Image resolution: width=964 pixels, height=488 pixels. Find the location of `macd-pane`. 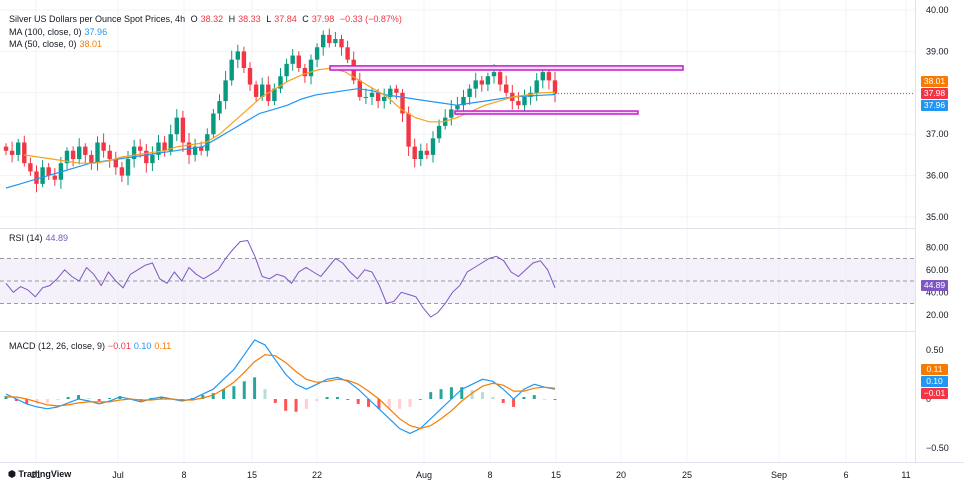

macd-pane is located at coordinates (280, 387).